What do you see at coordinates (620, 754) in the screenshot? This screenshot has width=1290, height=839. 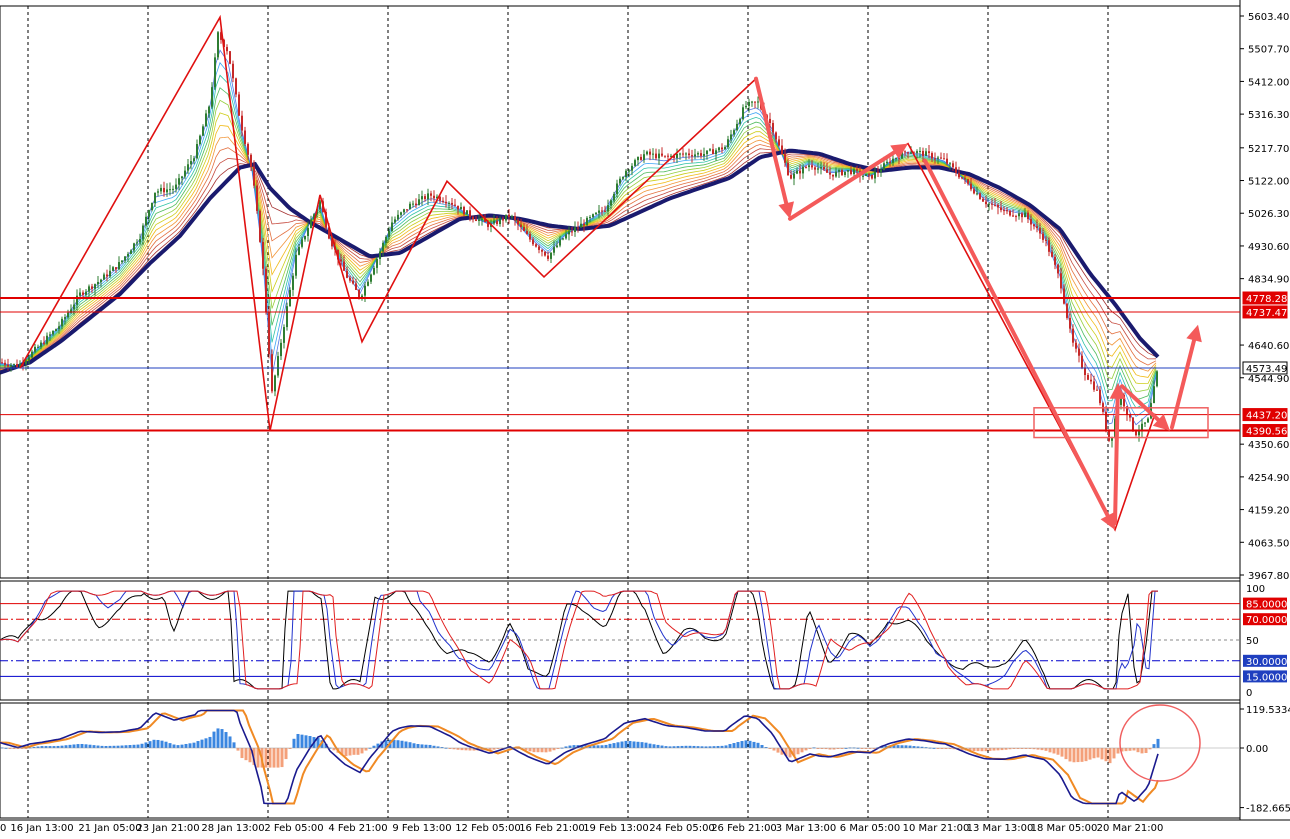 I see `macd-panel` at bounding box center [620, 754].